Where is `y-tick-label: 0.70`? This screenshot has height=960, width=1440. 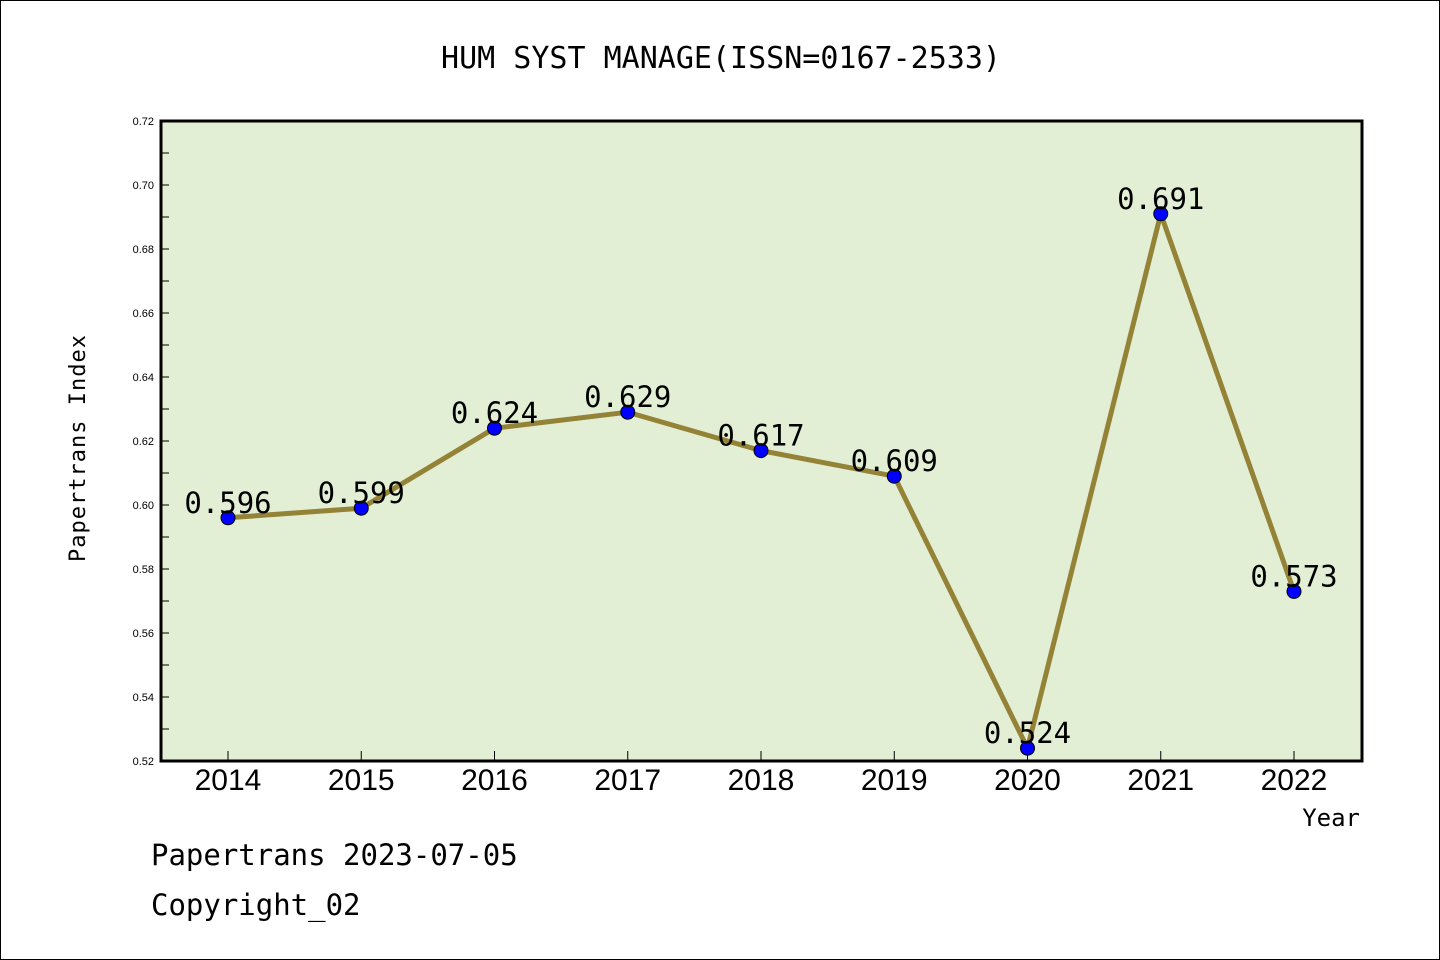
y-tick-label: 0.70 is located at coordinates (143, 186).